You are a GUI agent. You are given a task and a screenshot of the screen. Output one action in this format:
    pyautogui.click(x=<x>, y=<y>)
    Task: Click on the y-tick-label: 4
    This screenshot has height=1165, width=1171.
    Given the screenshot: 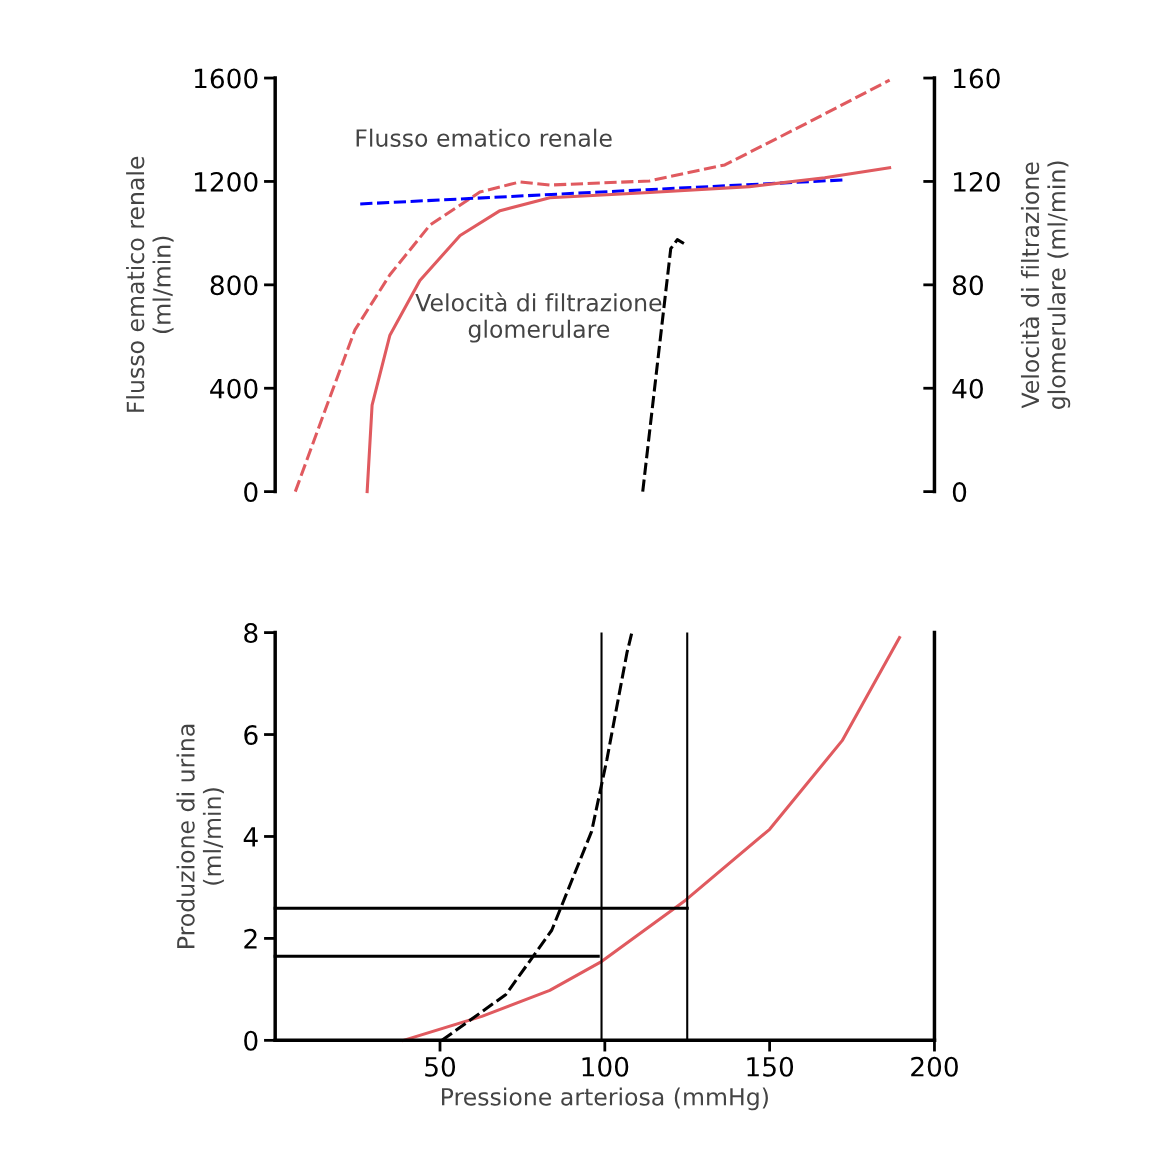 What is the action you would take?
    pyautogui.click(x=250, y=837)
    